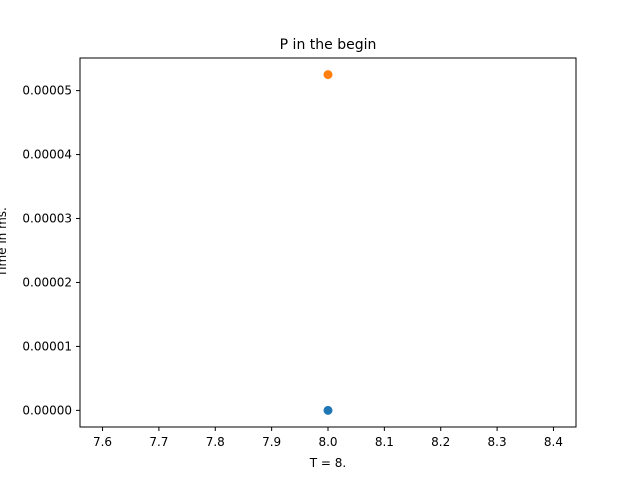 The height and width of the screenshot is (480, 640). What do you see at coordinates (47, 91) in the screenshot?
I see `y-tick-label: 0.00005` at bounding box center [47, 91].